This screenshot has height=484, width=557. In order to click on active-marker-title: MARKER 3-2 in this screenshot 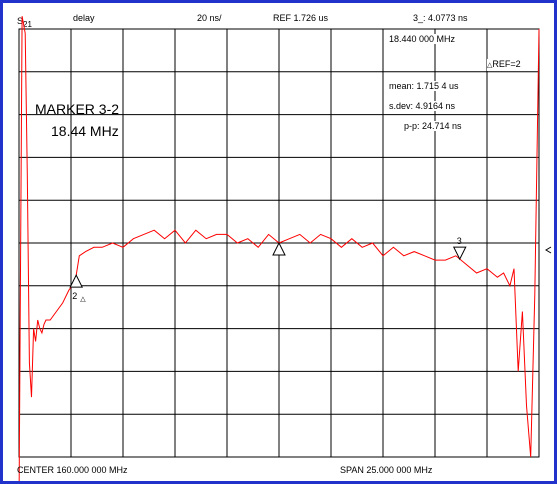, I will do `click(77, 109)`.